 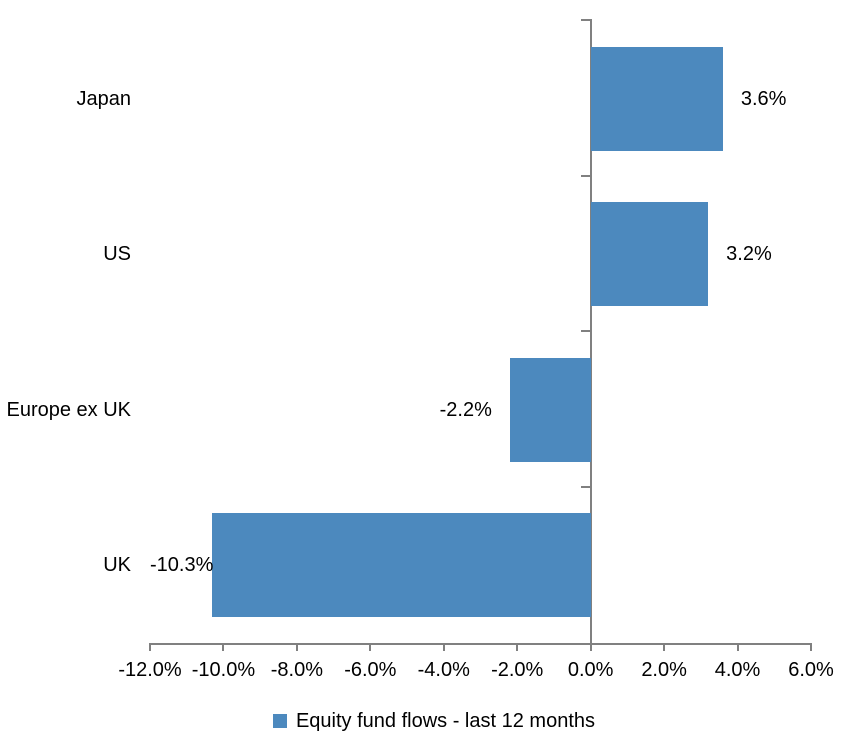 I want to click on value-axis-tick-label: -6.0%, so click(x=370, y=670).